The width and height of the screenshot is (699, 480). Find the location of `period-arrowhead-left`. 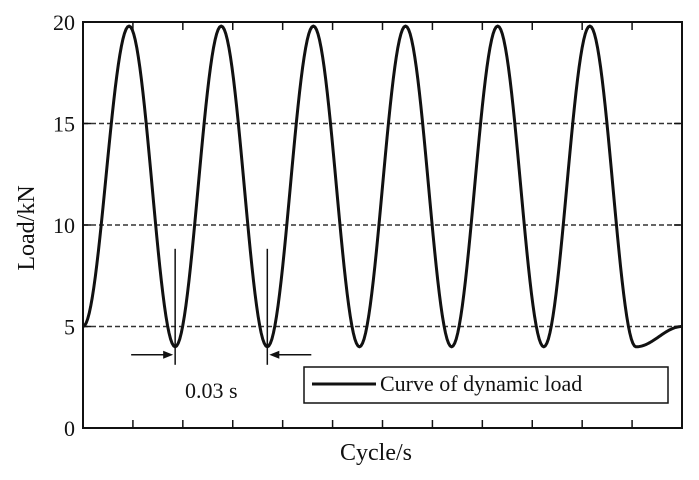

period-arrowhead-left is located at coordinates (168, 354).